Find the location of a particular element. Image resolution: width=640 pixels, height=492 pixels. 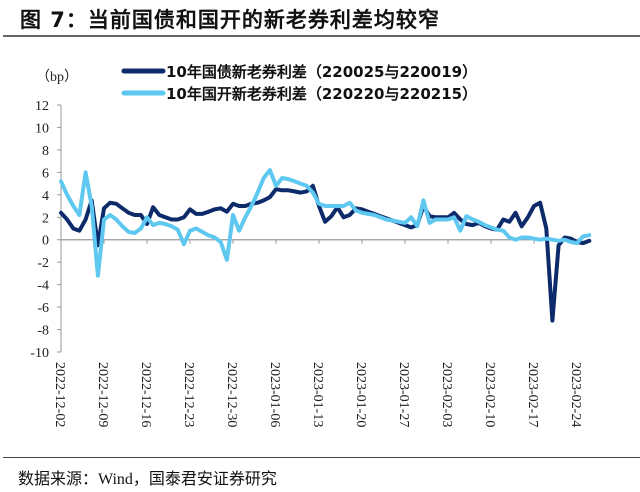

x-tick-label: 2023-02-10 is located at coordinates (489, 394).